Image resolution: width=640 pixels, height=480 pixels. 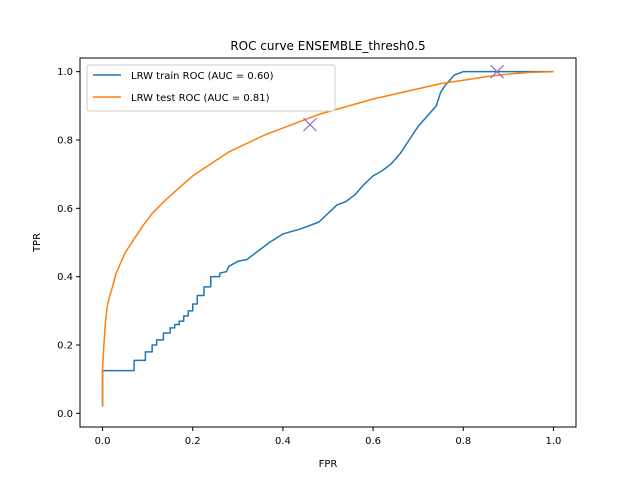 What do you see at coordinates (65, 277) in the screenshot?
I see `y-tick-label: 0.4` at bounding box center [65, 277].